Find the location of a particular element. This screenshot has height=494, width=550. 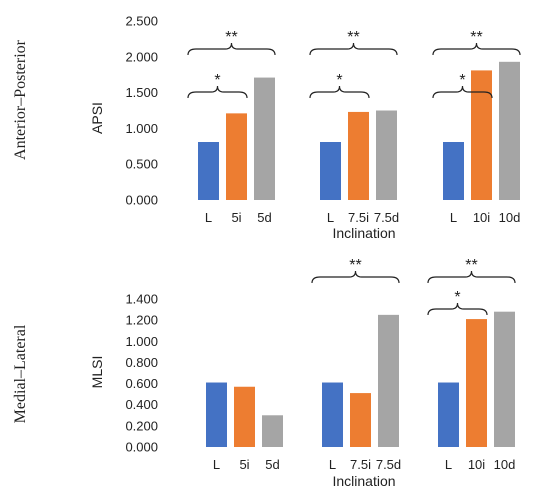

y-tick-label: 0.500 is located at coordinates (141, 164).